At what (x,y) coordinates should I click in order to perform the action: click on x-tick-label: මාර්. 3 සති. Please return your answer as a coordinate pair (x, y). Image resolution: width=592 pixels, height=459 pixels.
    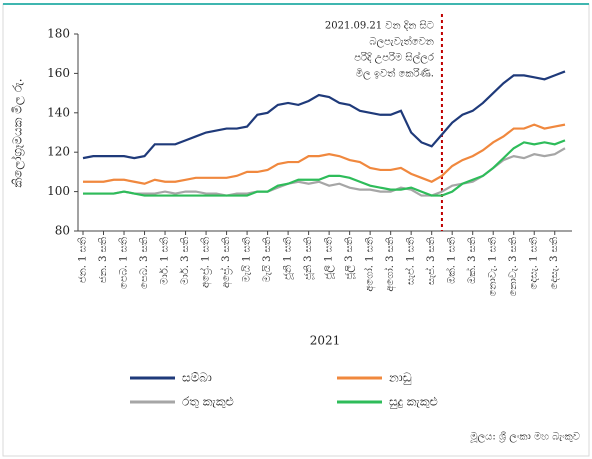
    Looking at the image, I should click on (185, 261).